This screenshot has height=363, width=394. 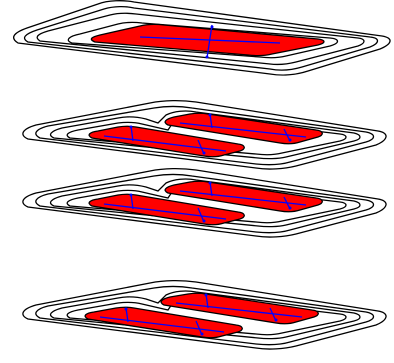 I want to click on blue-axes, so click(x=210, y=41).